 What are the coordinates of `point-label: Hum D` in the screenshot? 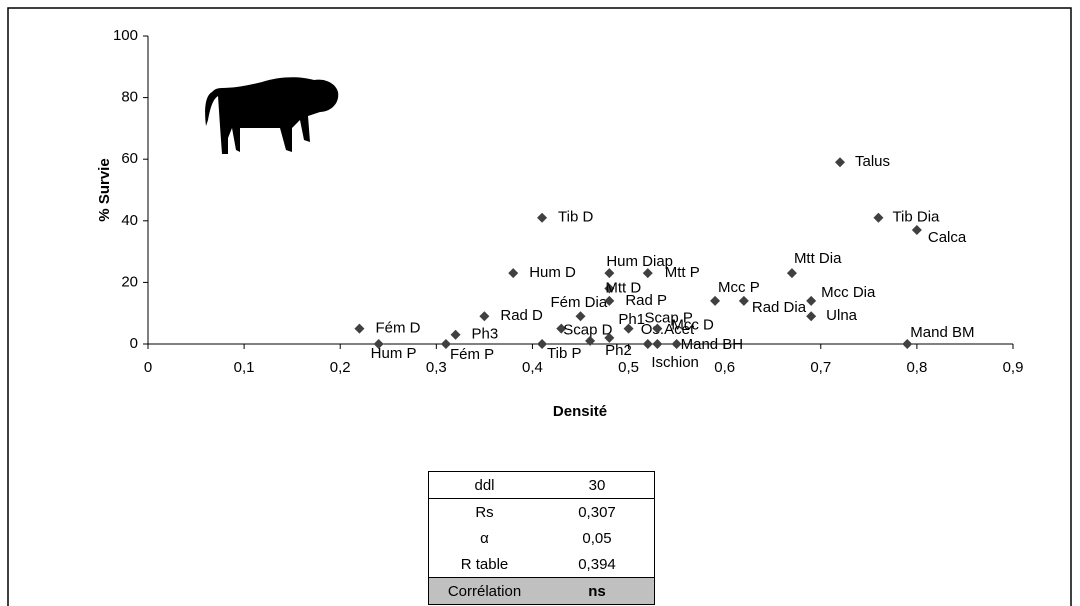 It's located at (552, 272).